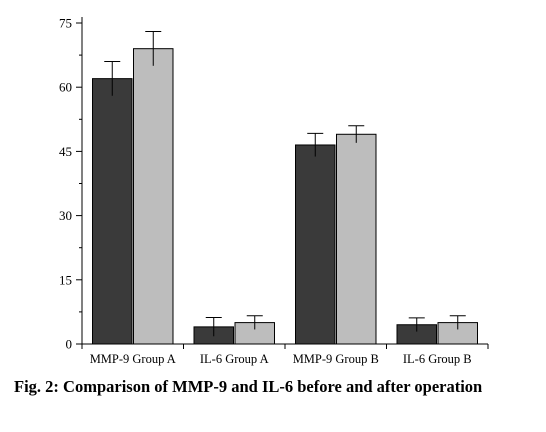 This screenshot has height=432, width=546. I want to click on y-tick-label: 30, so click(65, 215).